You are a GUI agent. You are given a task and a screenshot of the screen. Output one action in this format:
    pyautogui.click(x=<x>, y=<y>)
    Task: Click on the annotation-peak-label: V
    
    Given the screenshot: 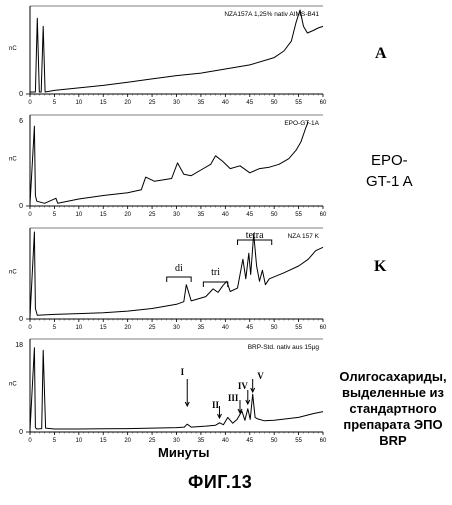 What is the action you would take?
    pyautogui.click(x=260, y=376)
    